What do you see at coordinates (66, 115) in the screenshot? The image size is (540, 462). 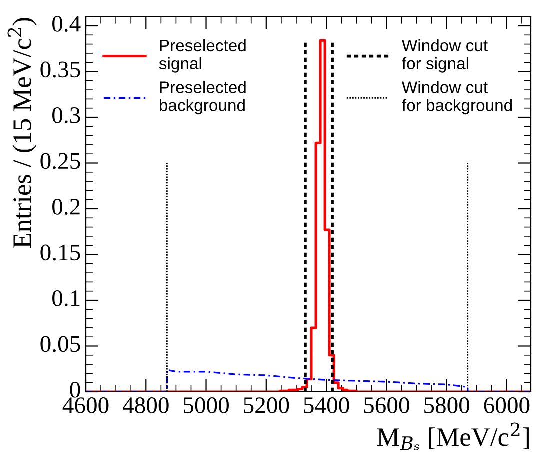 I see `y-tick-label: 0.3` at bounding box center [66, 115].